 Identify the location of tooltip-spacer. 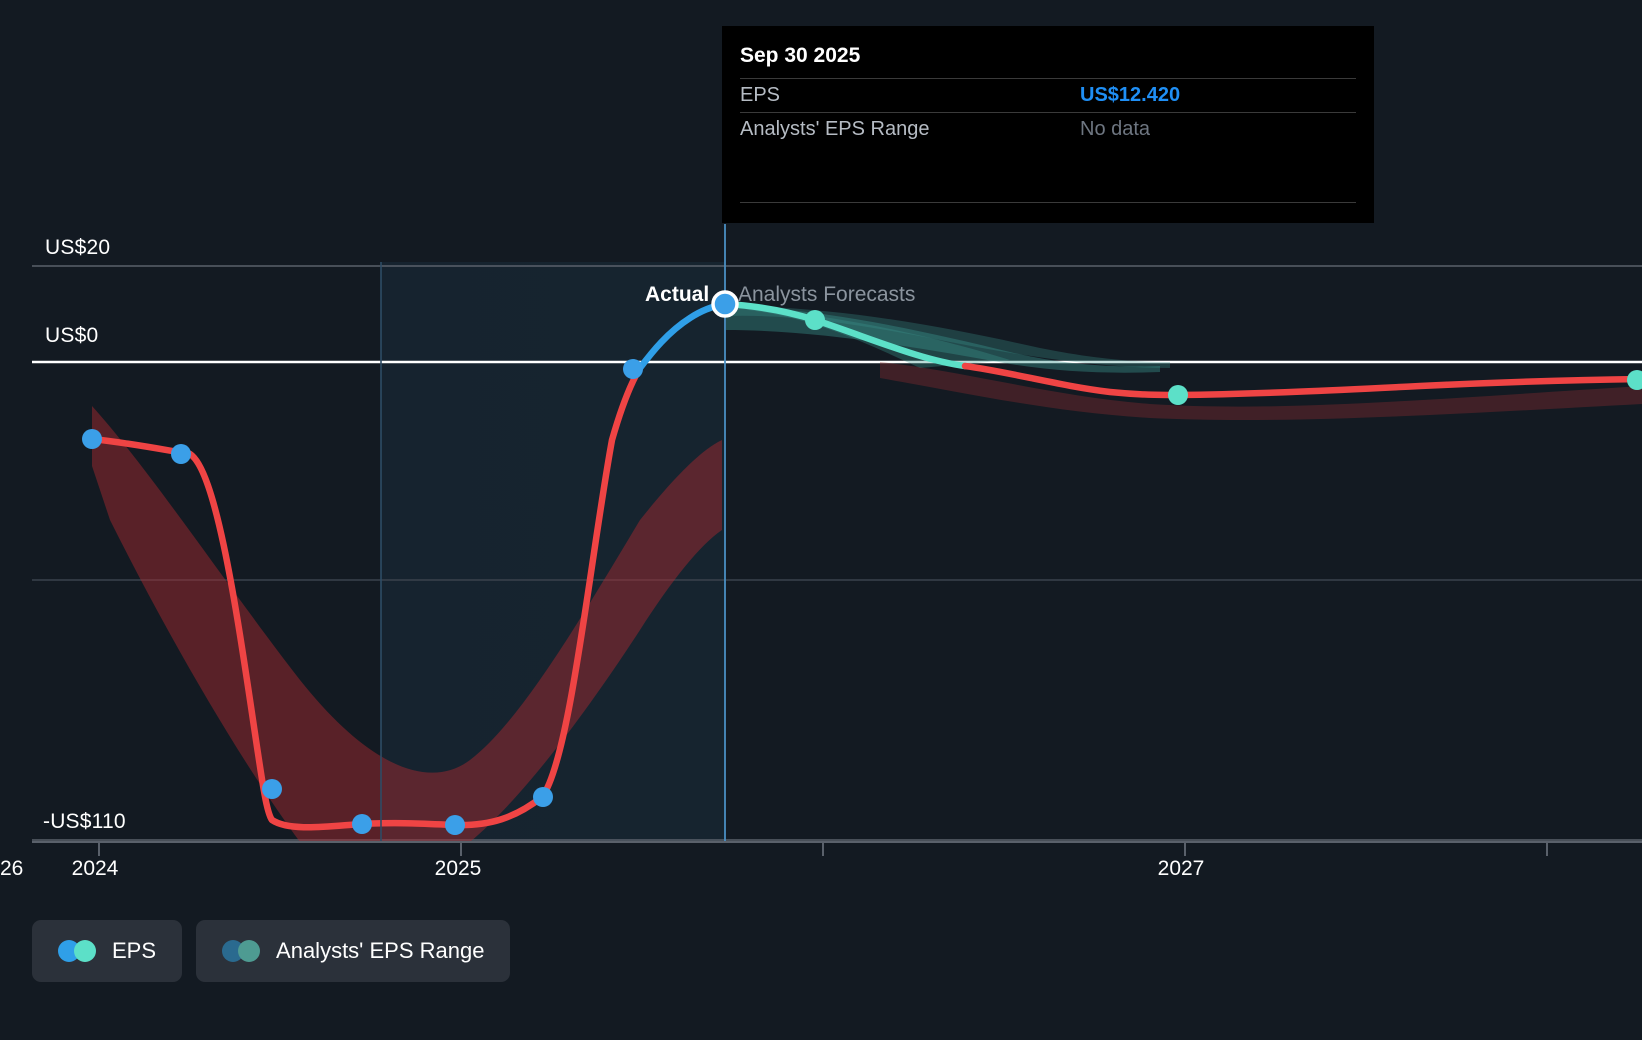
(1048, 174).